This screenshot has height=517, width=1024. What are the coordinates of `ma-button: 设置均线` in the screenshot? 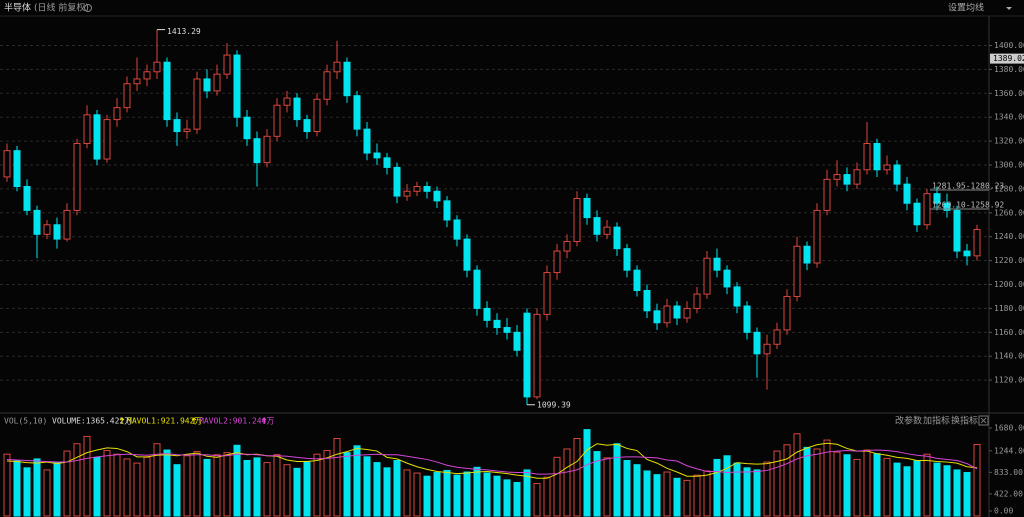 It's located at (966, 8).